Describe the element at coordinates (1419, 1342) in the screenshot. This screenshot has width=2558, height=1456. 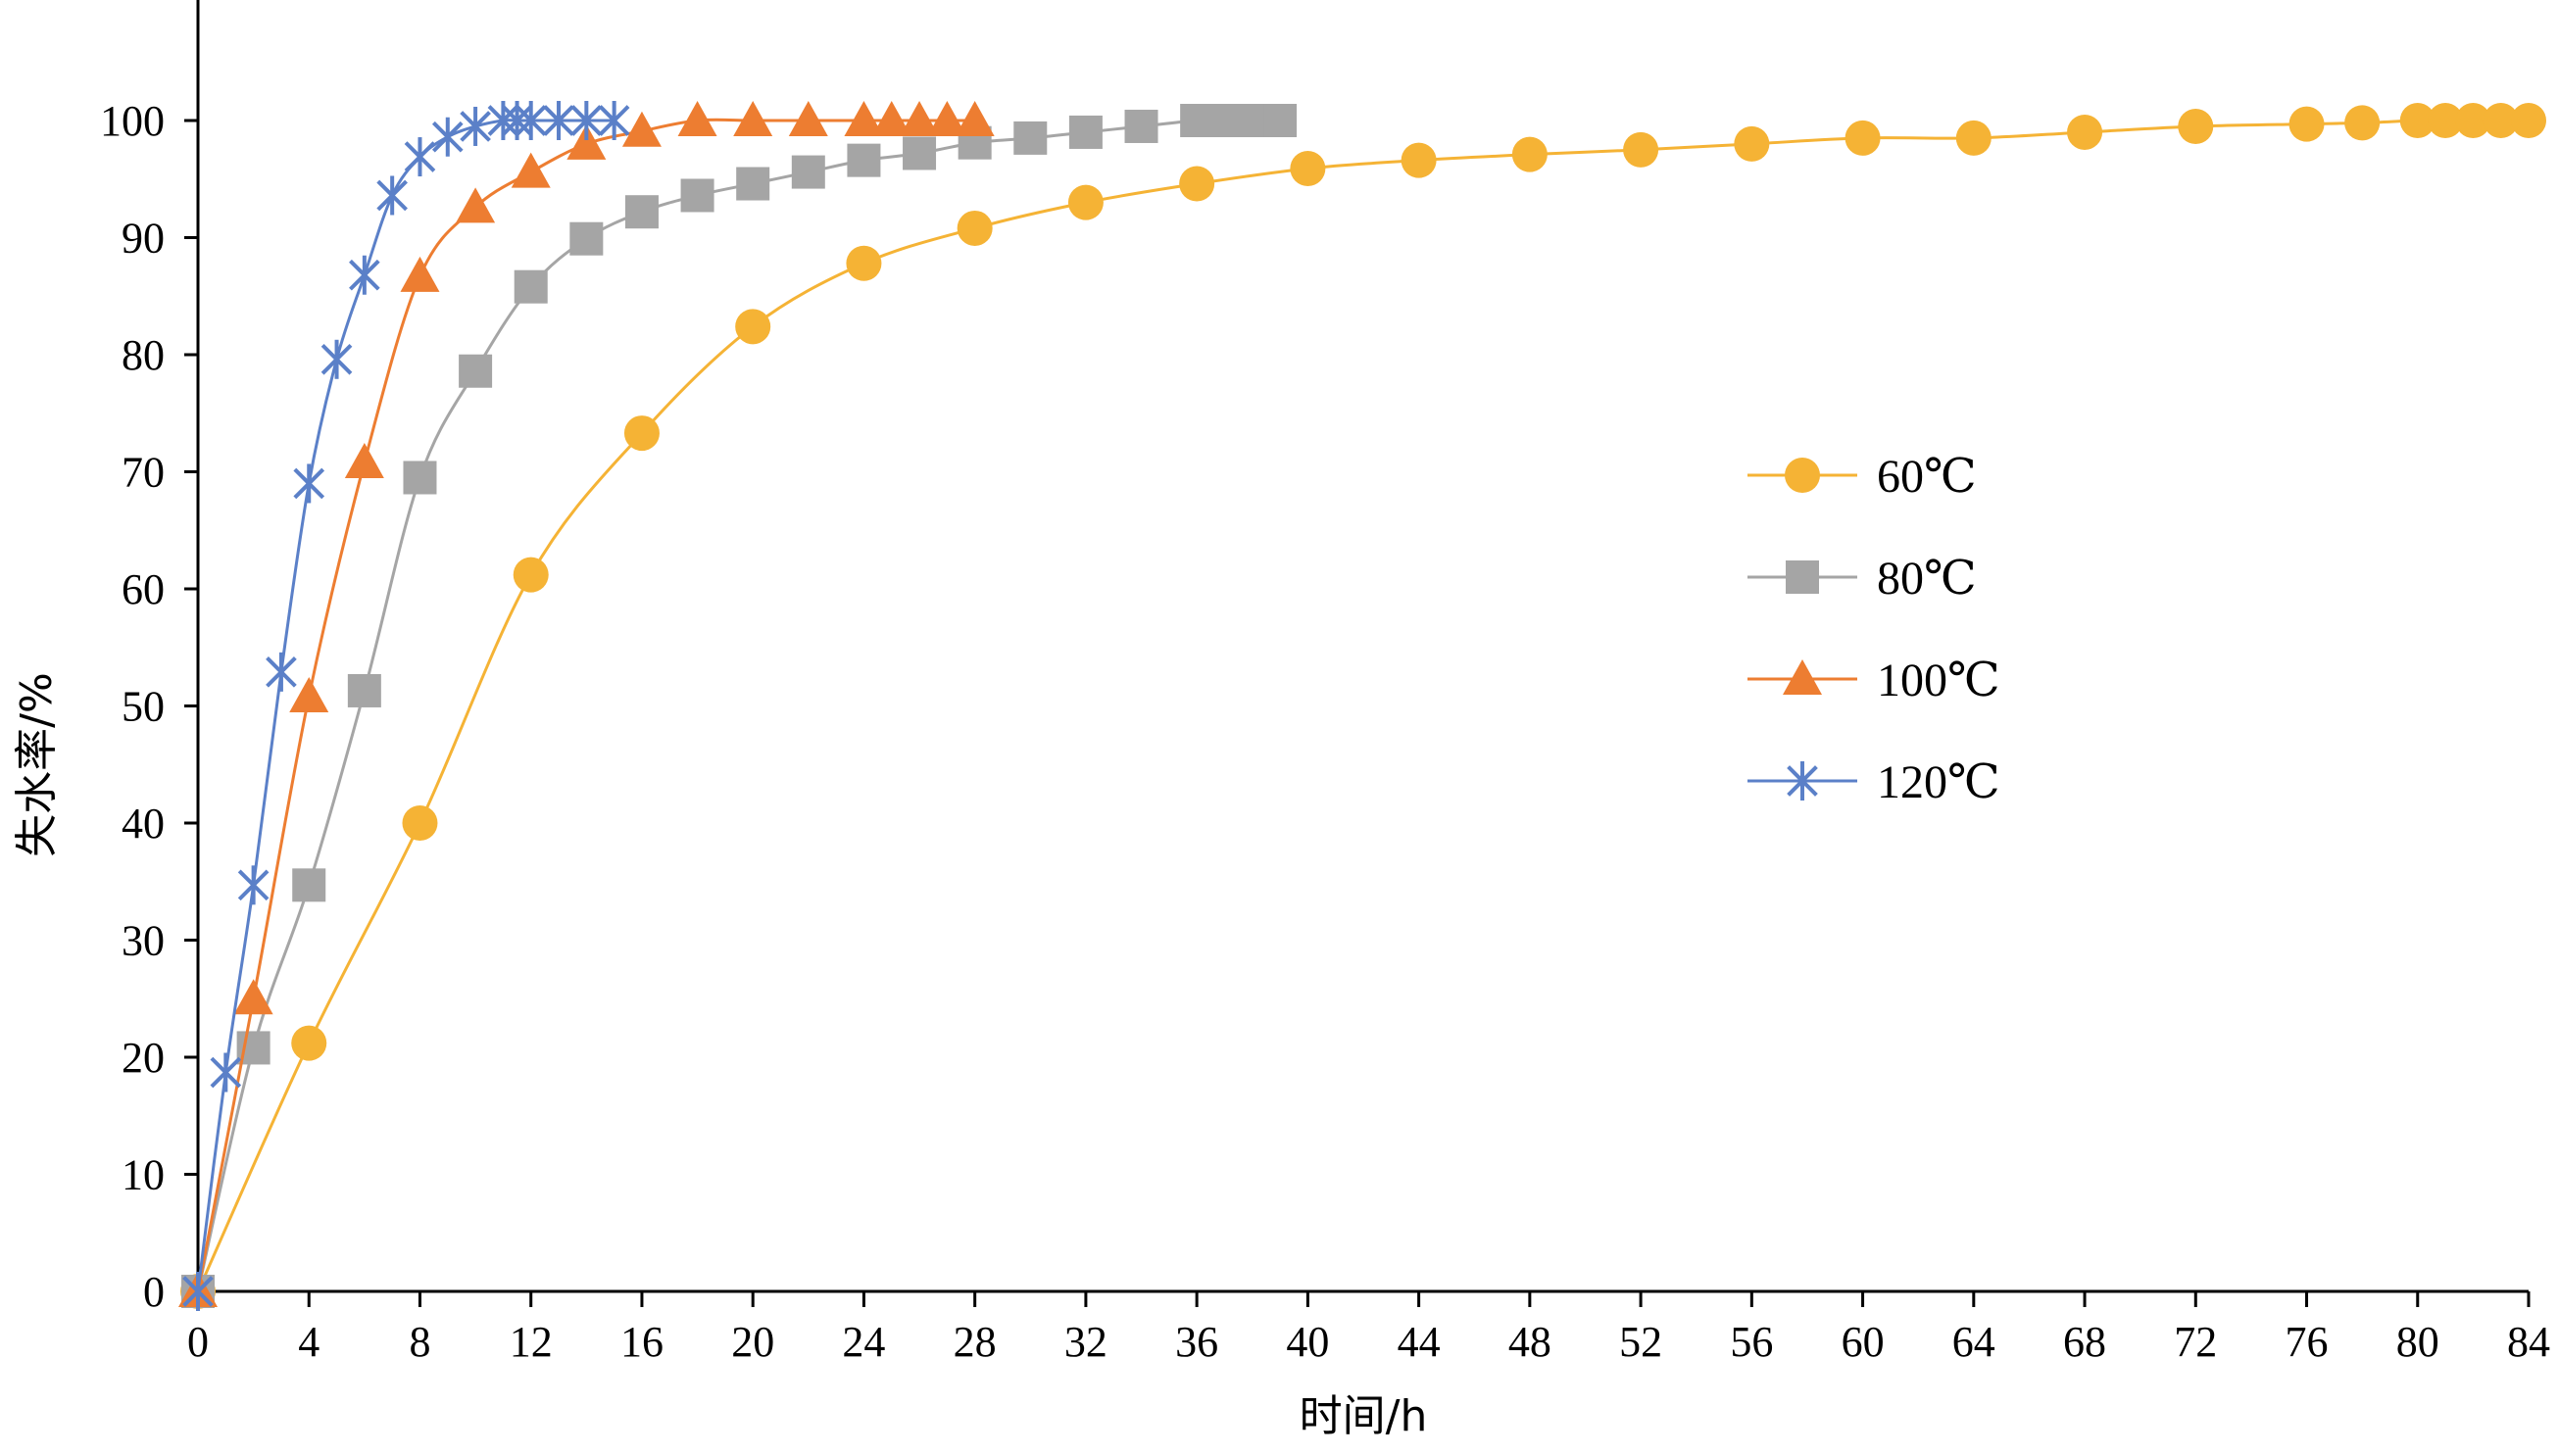
I see `x-tick-label: 44` at that location.